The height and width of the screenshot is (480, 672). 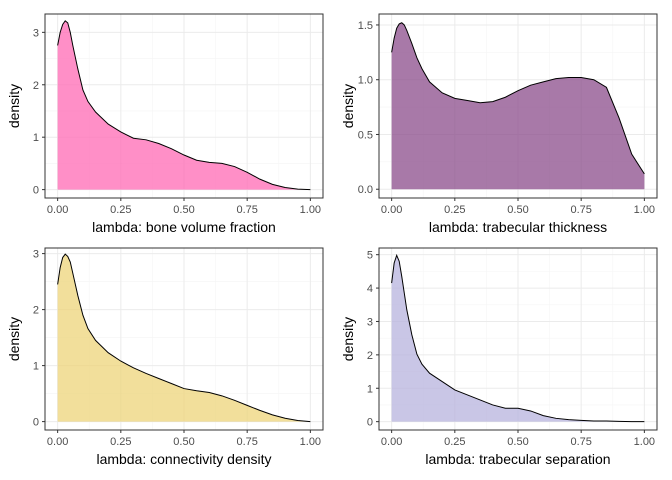 What do you see at coordinates (365, 81) in the screenshot?
I see `y-tick-label: 1.0` at bounding box center [365, 81].